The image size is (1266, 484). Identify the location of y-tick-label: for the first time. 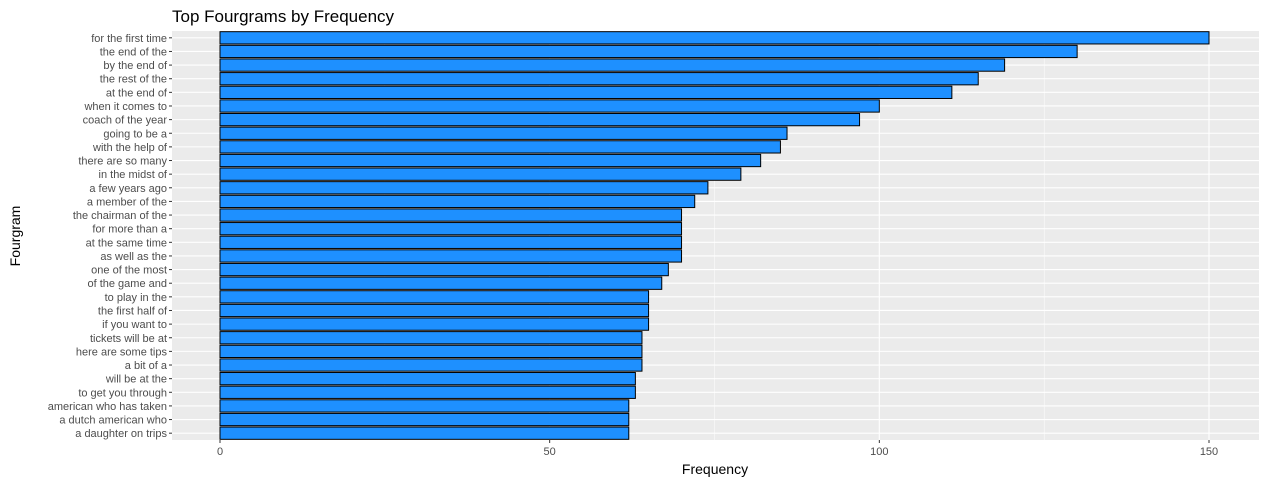
(129, 39).